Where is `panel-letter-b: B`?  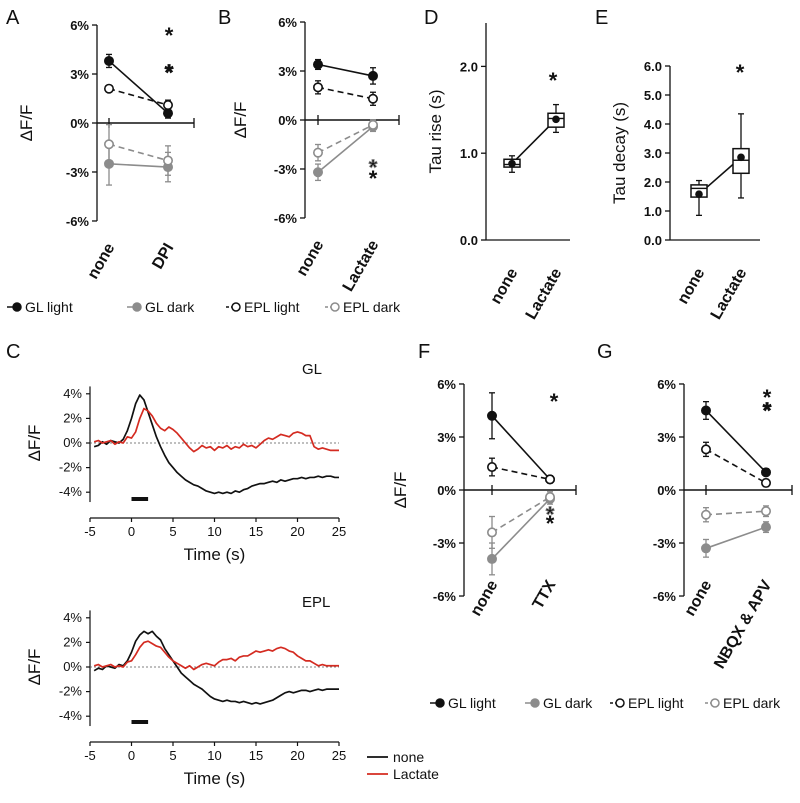
panel-letter-b: B is located at coordinates (224, 18).